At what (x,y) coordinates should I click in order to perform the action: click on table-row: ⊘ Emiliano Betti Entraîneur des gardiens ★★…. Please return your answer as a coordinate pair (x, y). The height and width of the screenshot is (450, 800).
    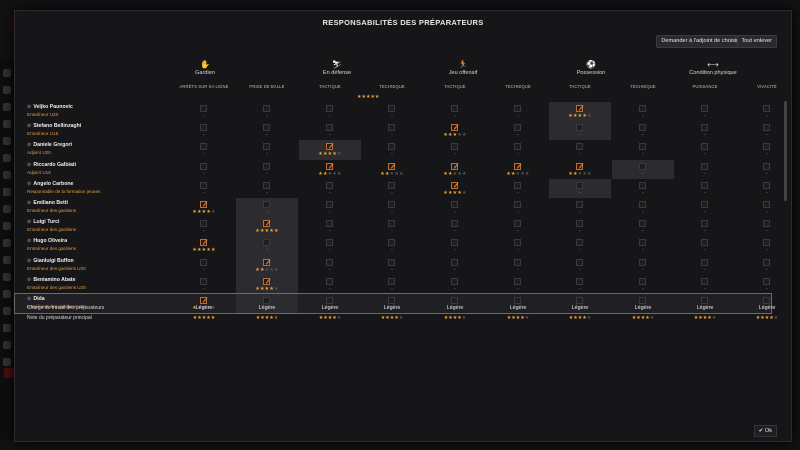
    Looking at the image, I should click on (393, 207).